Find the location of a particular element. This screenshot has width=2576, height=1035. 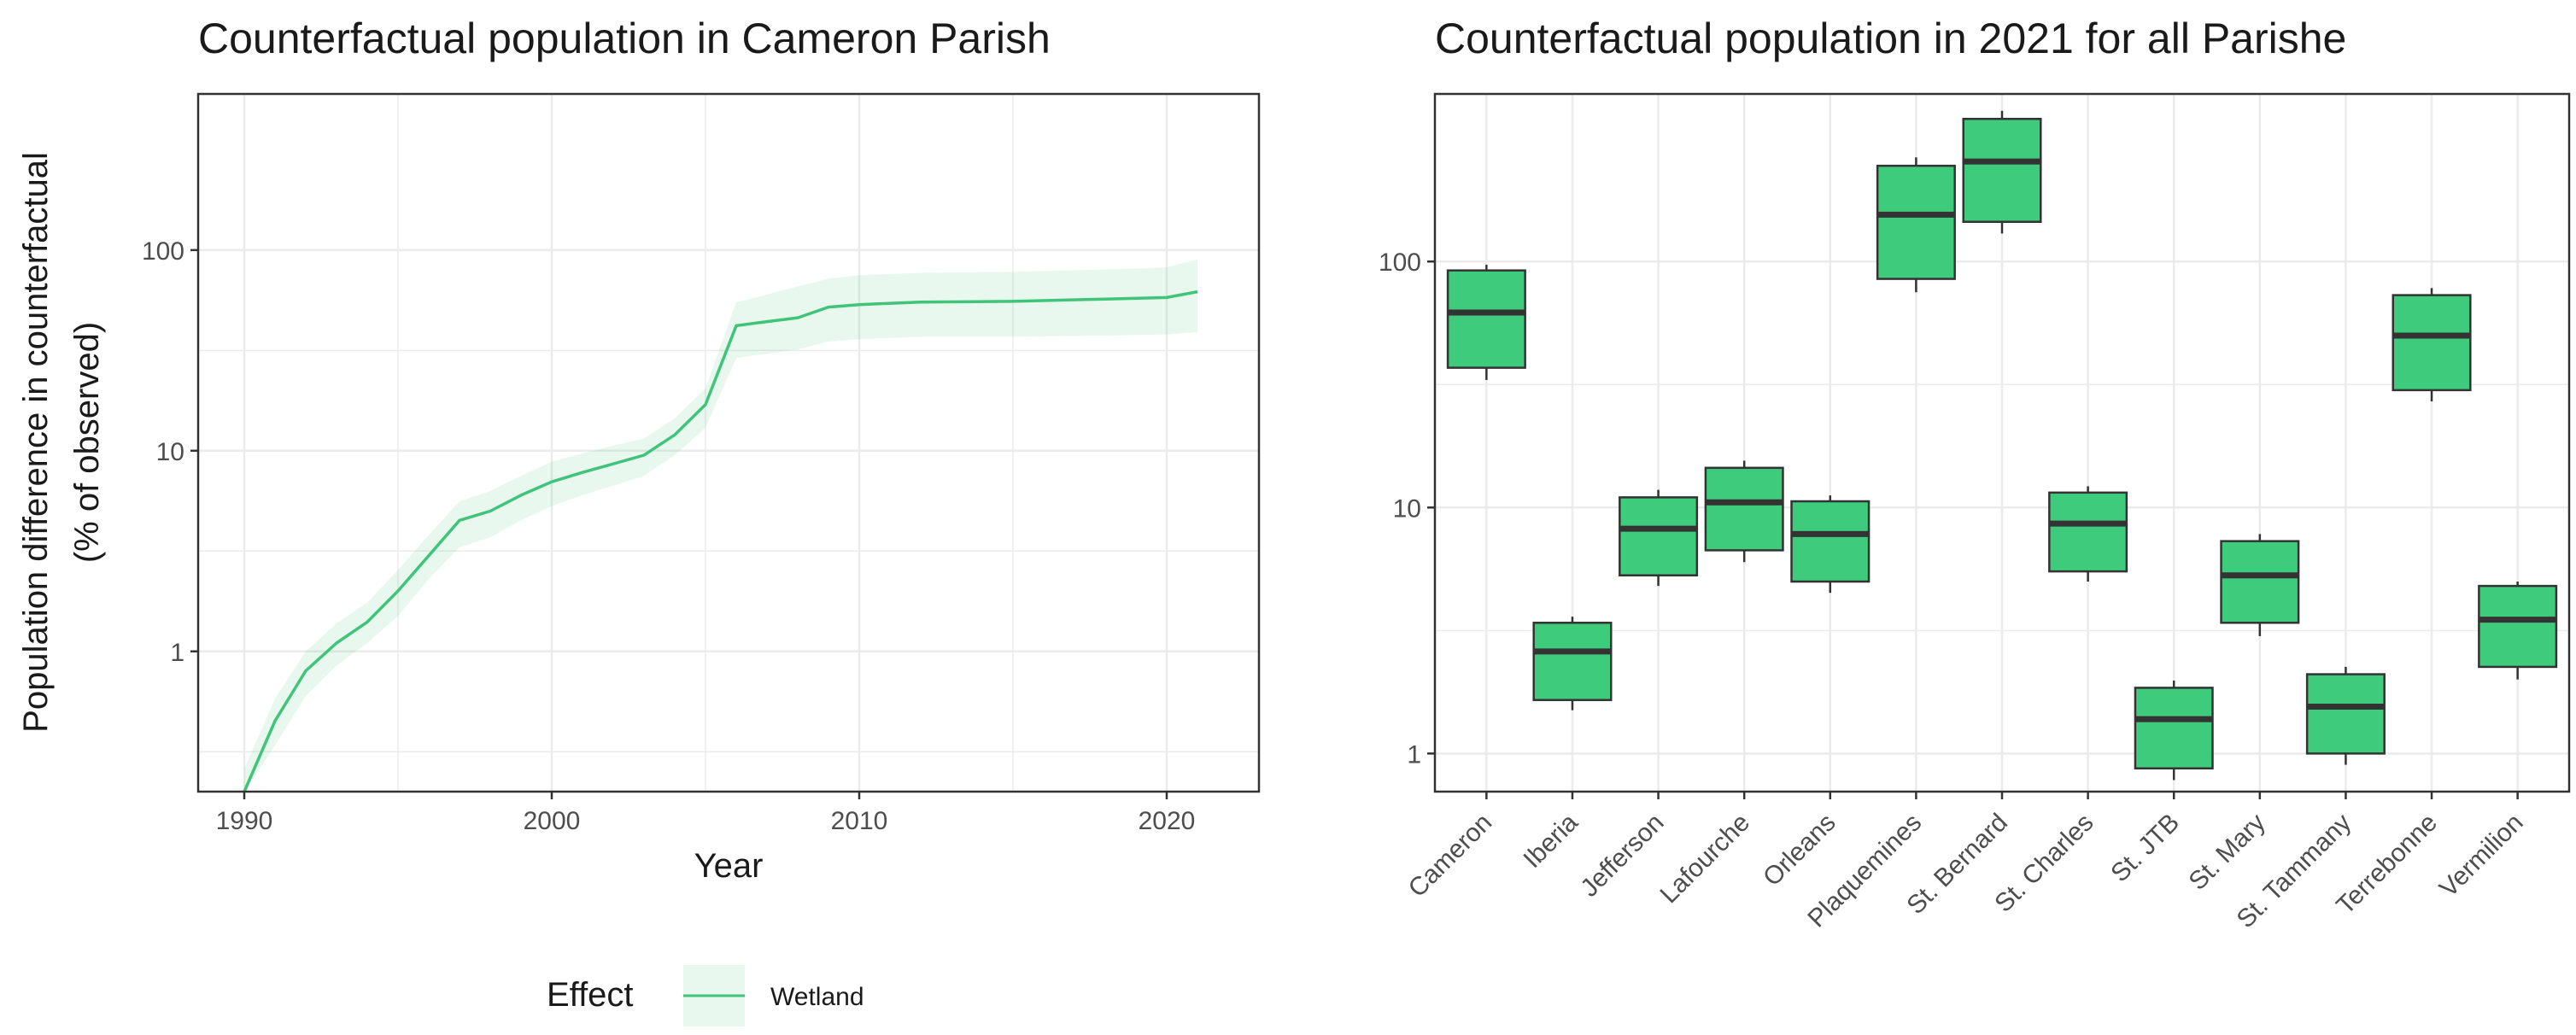

left-x-tick-label: 2020 is located at coordinates (1167, 821).